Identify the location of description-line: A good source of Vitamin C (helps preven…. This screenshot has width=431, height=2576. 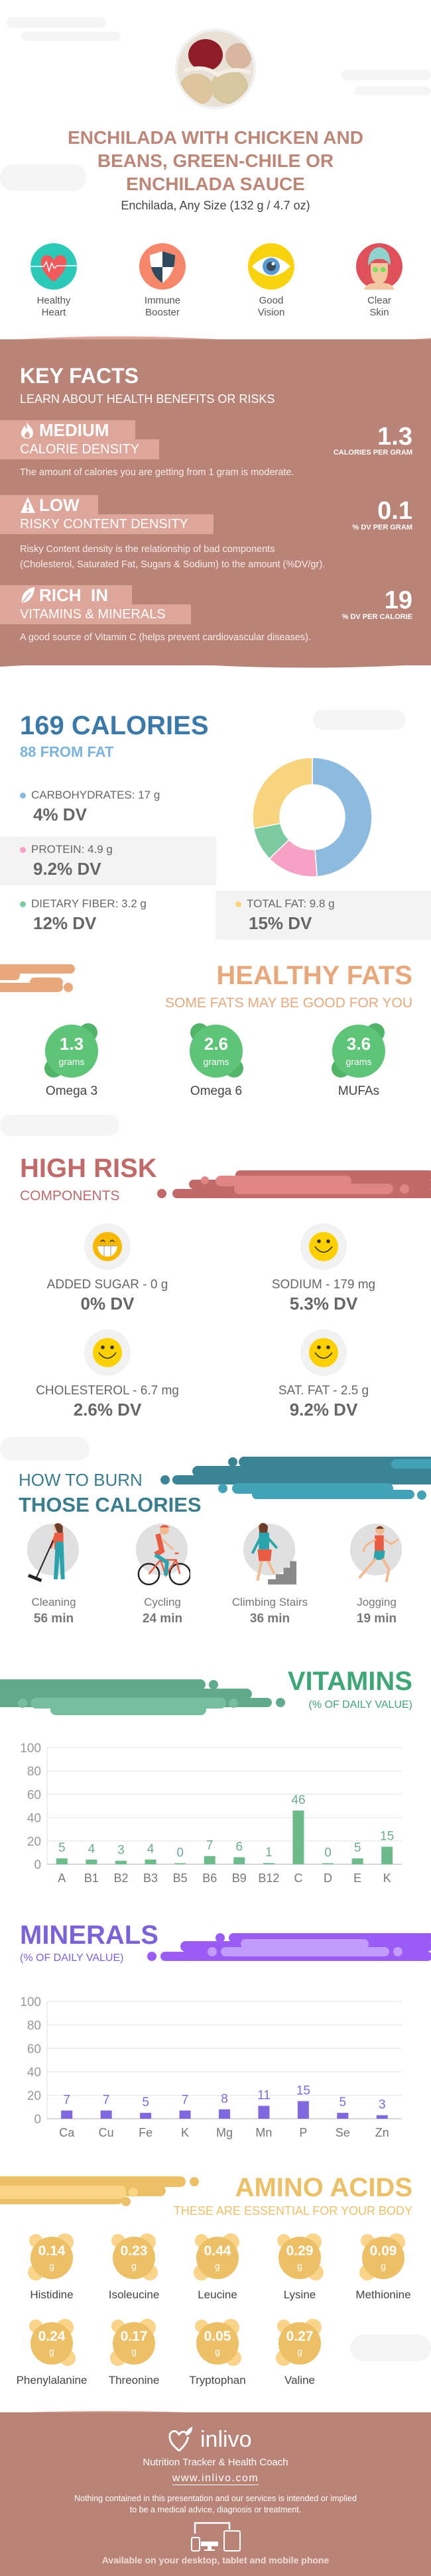
(165, 637).